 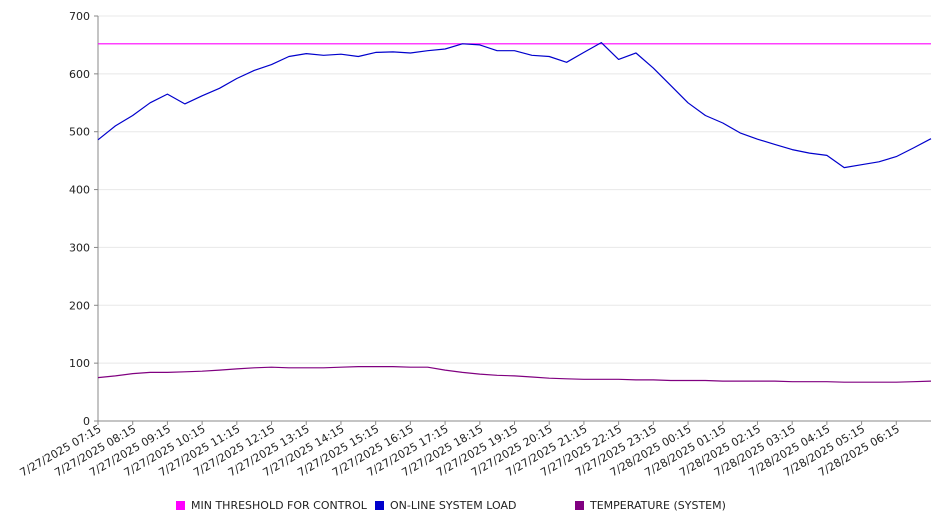 What do you see at coordinates (379, 505) in the screenshot?
I see `legend-swatch-system-load` at bounding box center [379, 505].